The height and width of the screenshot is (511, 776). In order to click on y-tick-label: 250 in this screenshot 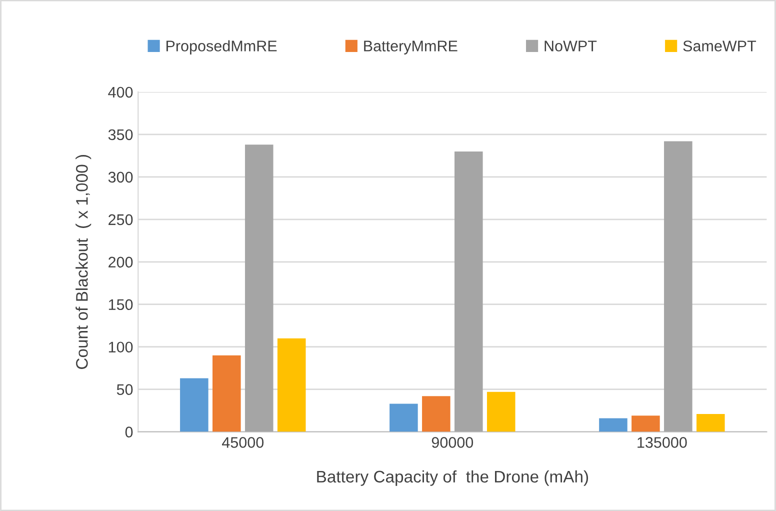, I will do `click(120, 220)`.